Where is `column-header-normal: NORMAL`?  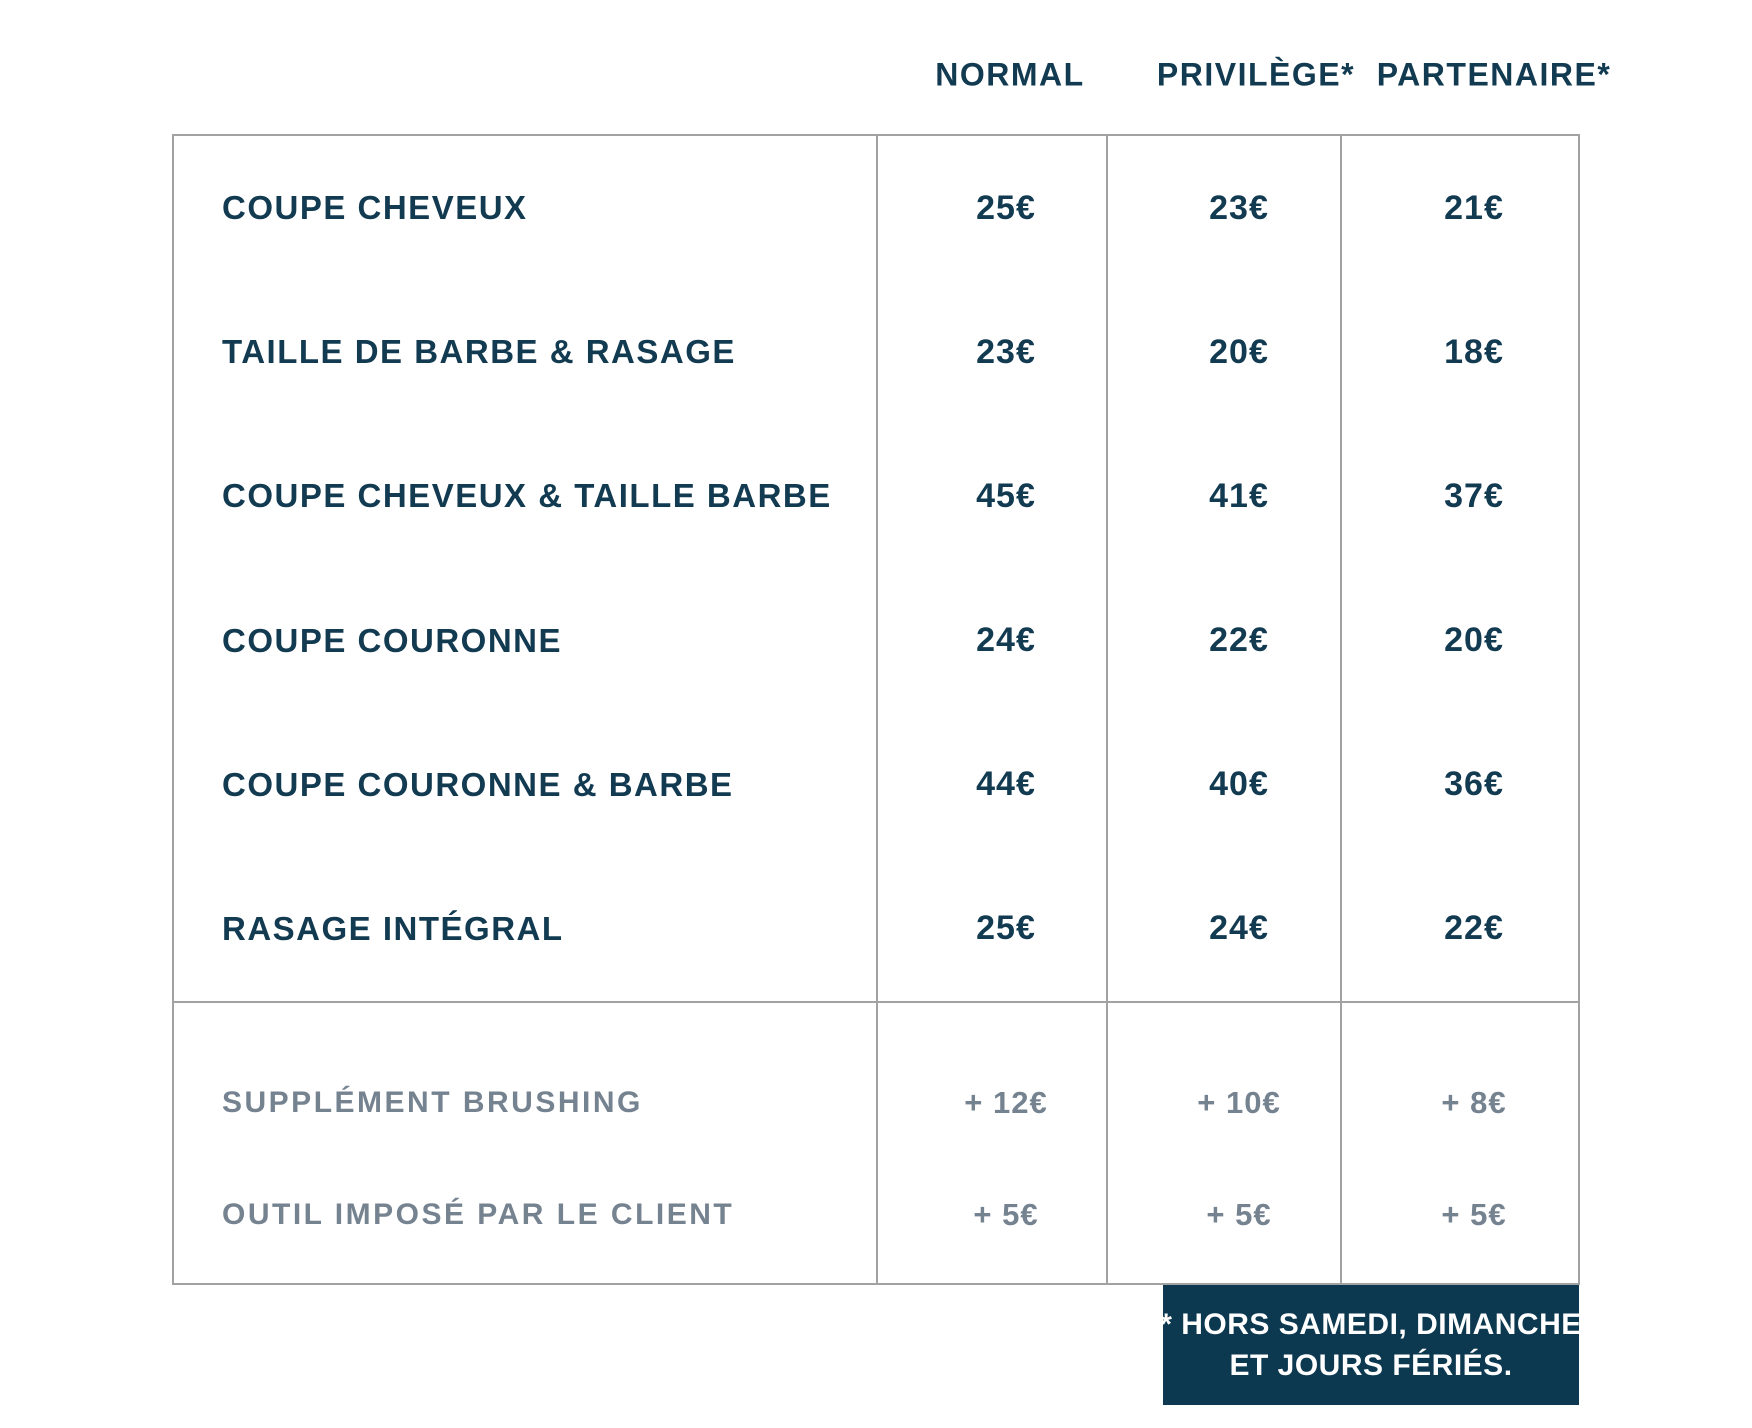 column-header-normal: NORMAL is located at coordinates (1010, 74).